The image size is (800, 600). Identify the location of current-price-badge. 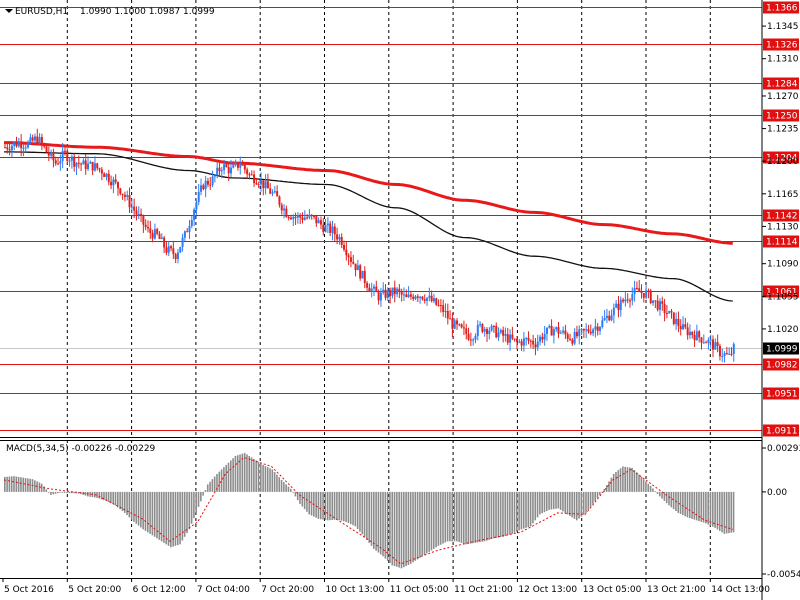
(781, 348).